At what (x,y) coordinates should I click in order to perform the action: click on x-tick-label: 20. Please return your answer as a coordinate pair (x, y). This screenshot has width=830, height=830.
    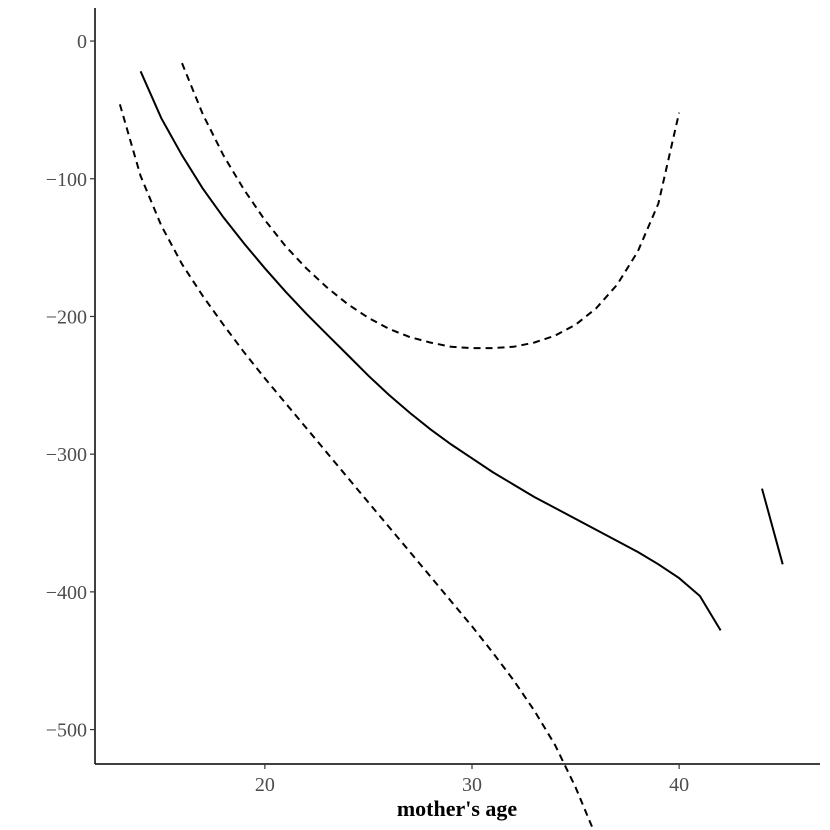
    Looking at the image, I should click on (265, 785).